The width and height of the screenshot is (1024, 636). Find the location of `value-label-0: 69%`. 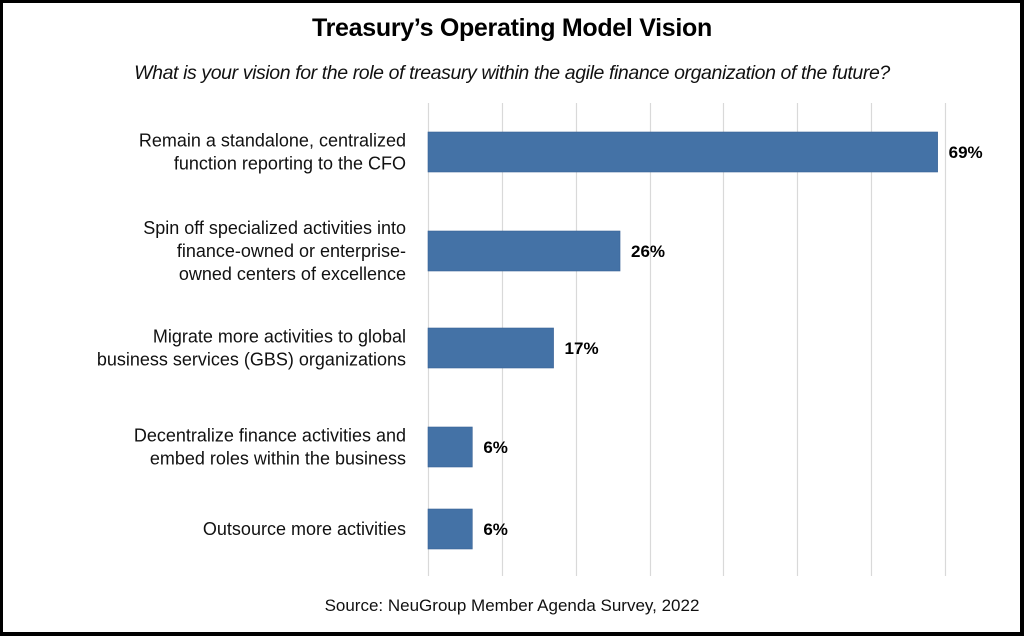

value-label-0: 69% is located at coordinates (966, 152).